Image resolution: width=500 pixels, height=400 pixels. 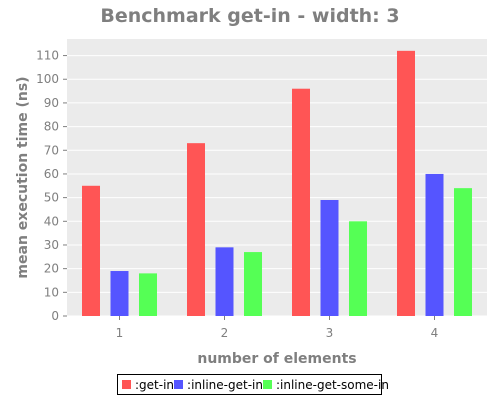 What do you see at coordinates (51, 174) in the screenshot?
I see `y-tick-label: 60` at bounding box center [51, 174].